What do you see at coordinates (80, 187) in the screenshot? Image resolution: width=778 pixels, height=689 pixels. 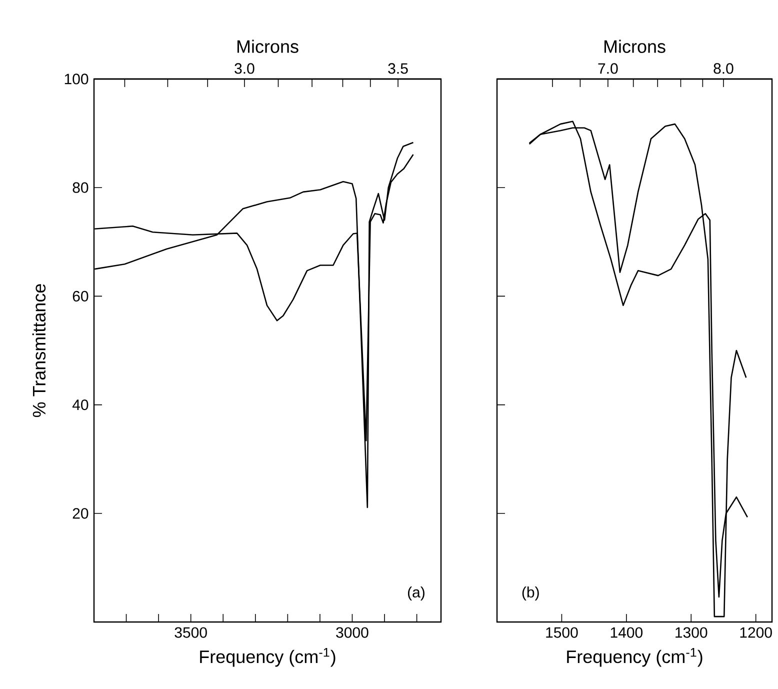 I see `y-tick-label: 80` at bounding box center [80, 187].